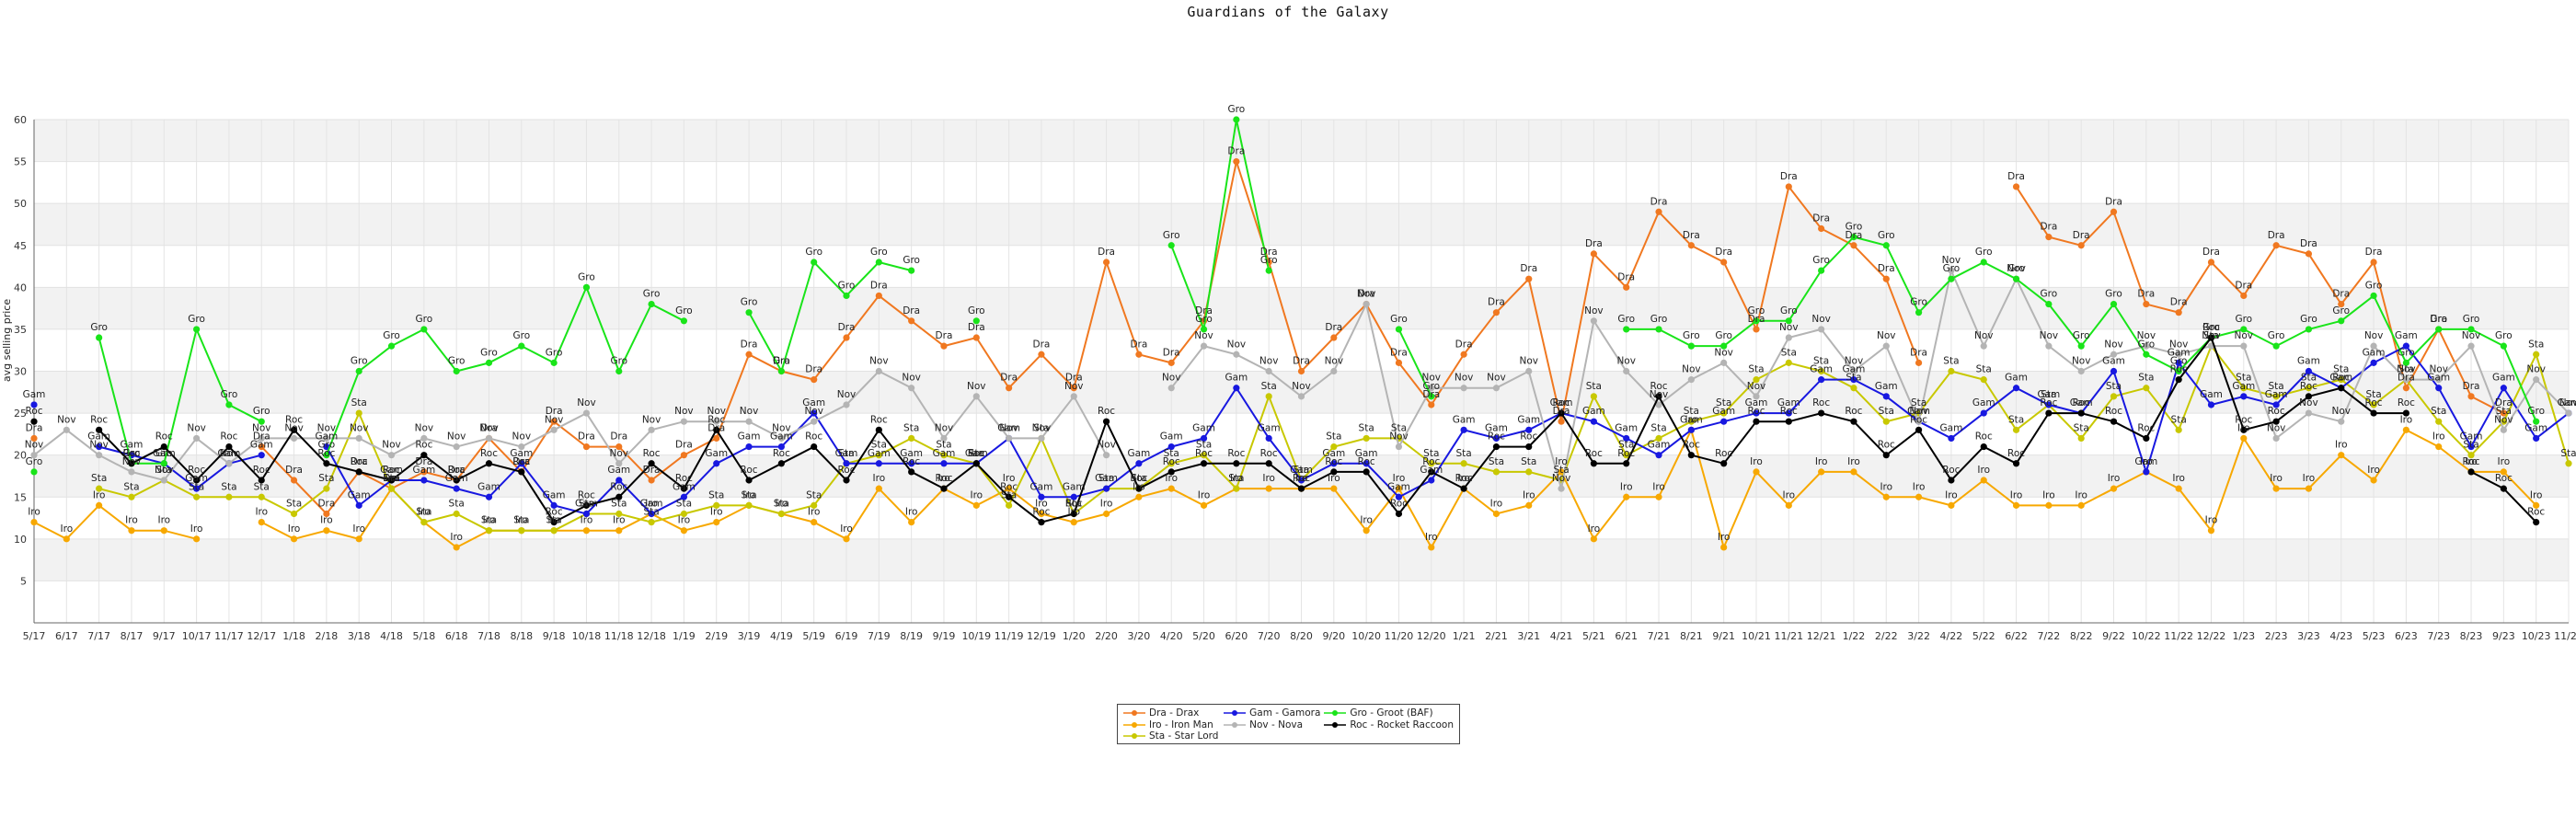  Describe the element at coordinates (180, 395) in the screenshot. I see `series-line-gro` at that location.